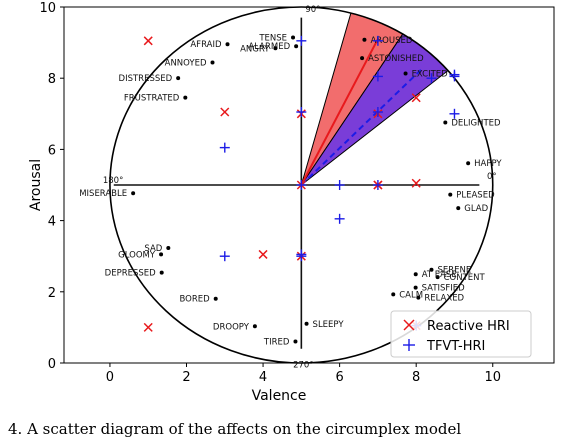  I want to click on affect-label-7: ANNOYED, so click(186, 64).